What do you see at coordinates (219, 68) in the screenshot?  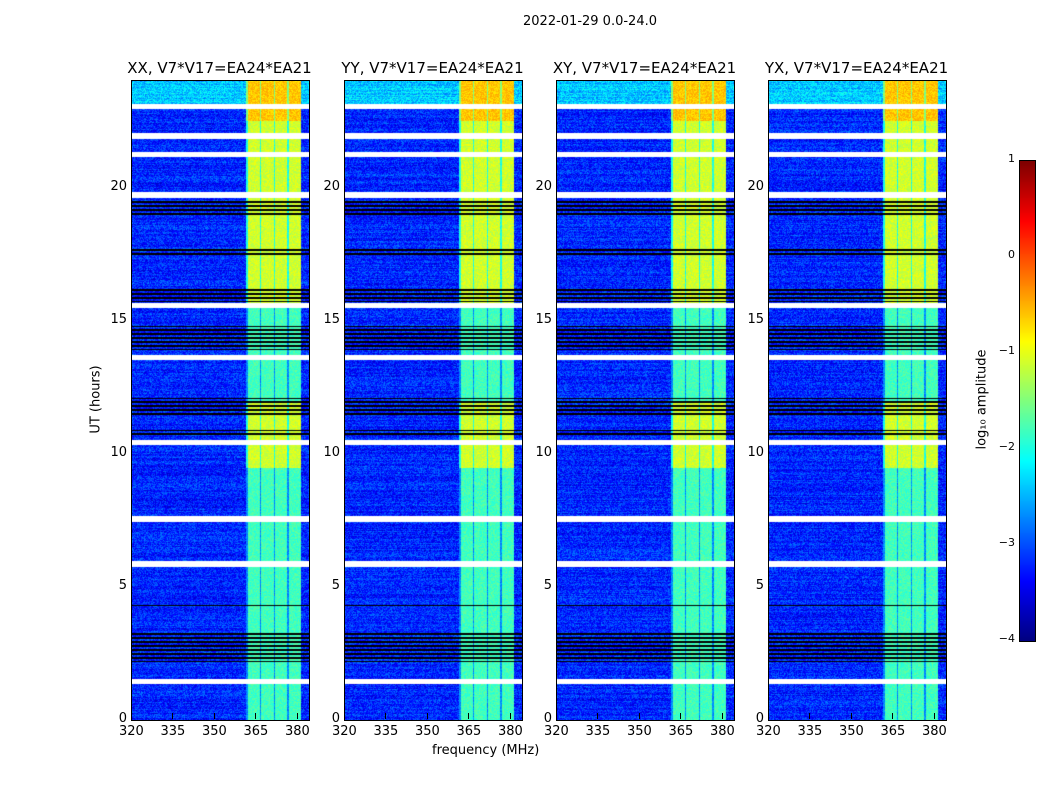 I see `panel-title: XX, V7*V17=EA24*EA21` at bounding box center [219, 68].